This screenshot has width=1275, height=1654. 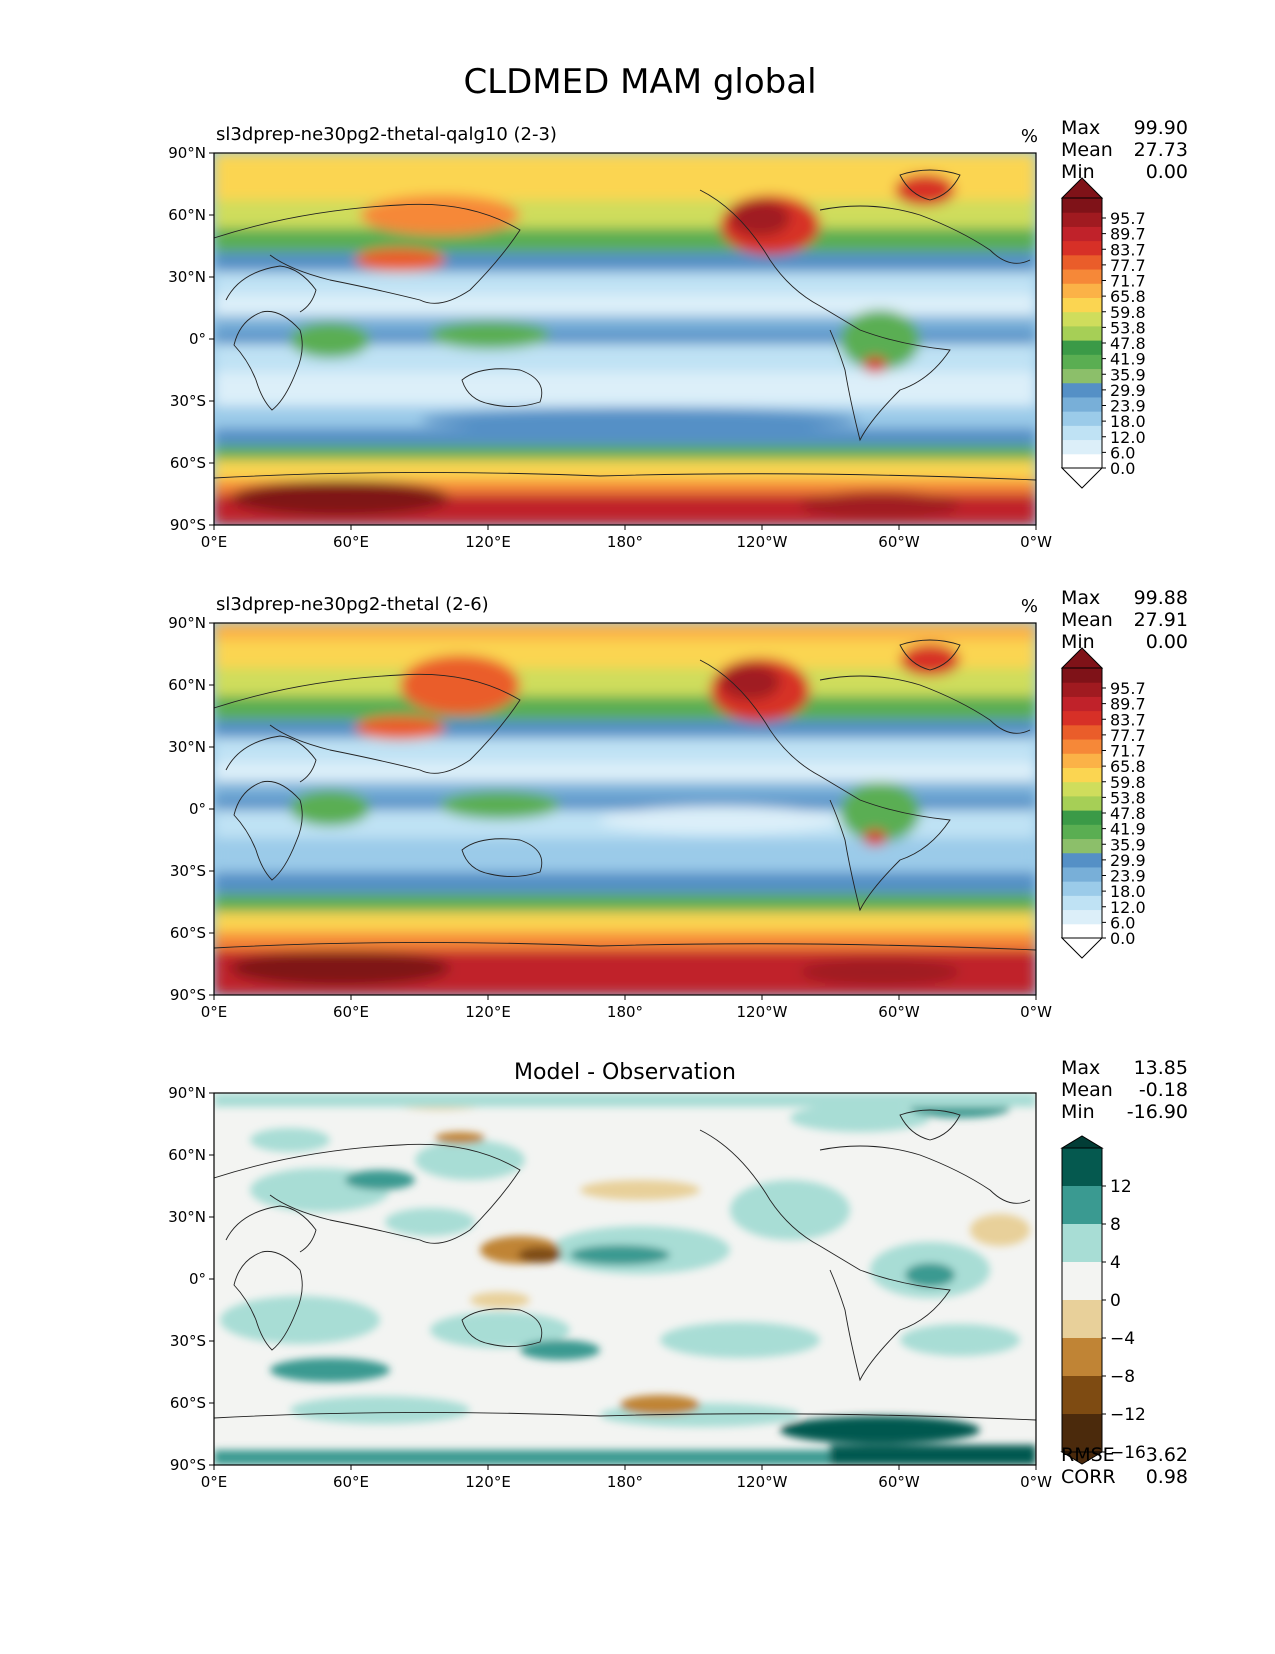 What do you see at coordinates (386, 134) in the screenshot?
I see `panel-1-title: sl3dprep-ne30pg2-thetal-qalg10 (2-3)` at bounding box center [386, 134].